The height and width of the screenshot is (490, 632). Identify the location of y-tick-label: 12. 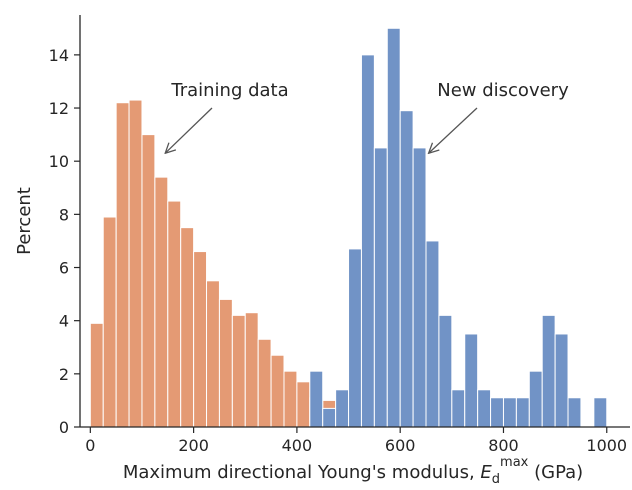
(59, 108).